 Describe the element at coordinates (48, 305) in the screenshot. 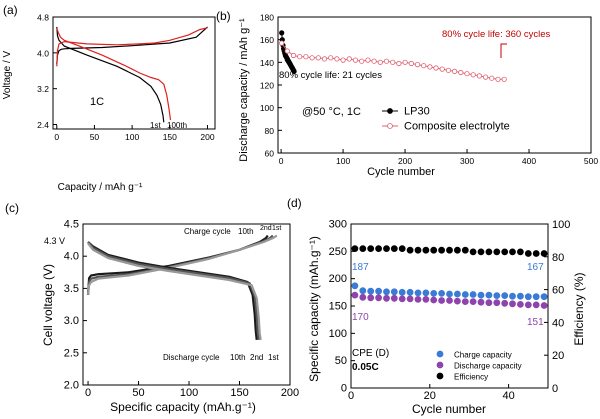

I see `panel-c-ylabel: Cell voltage (V)` at that location.